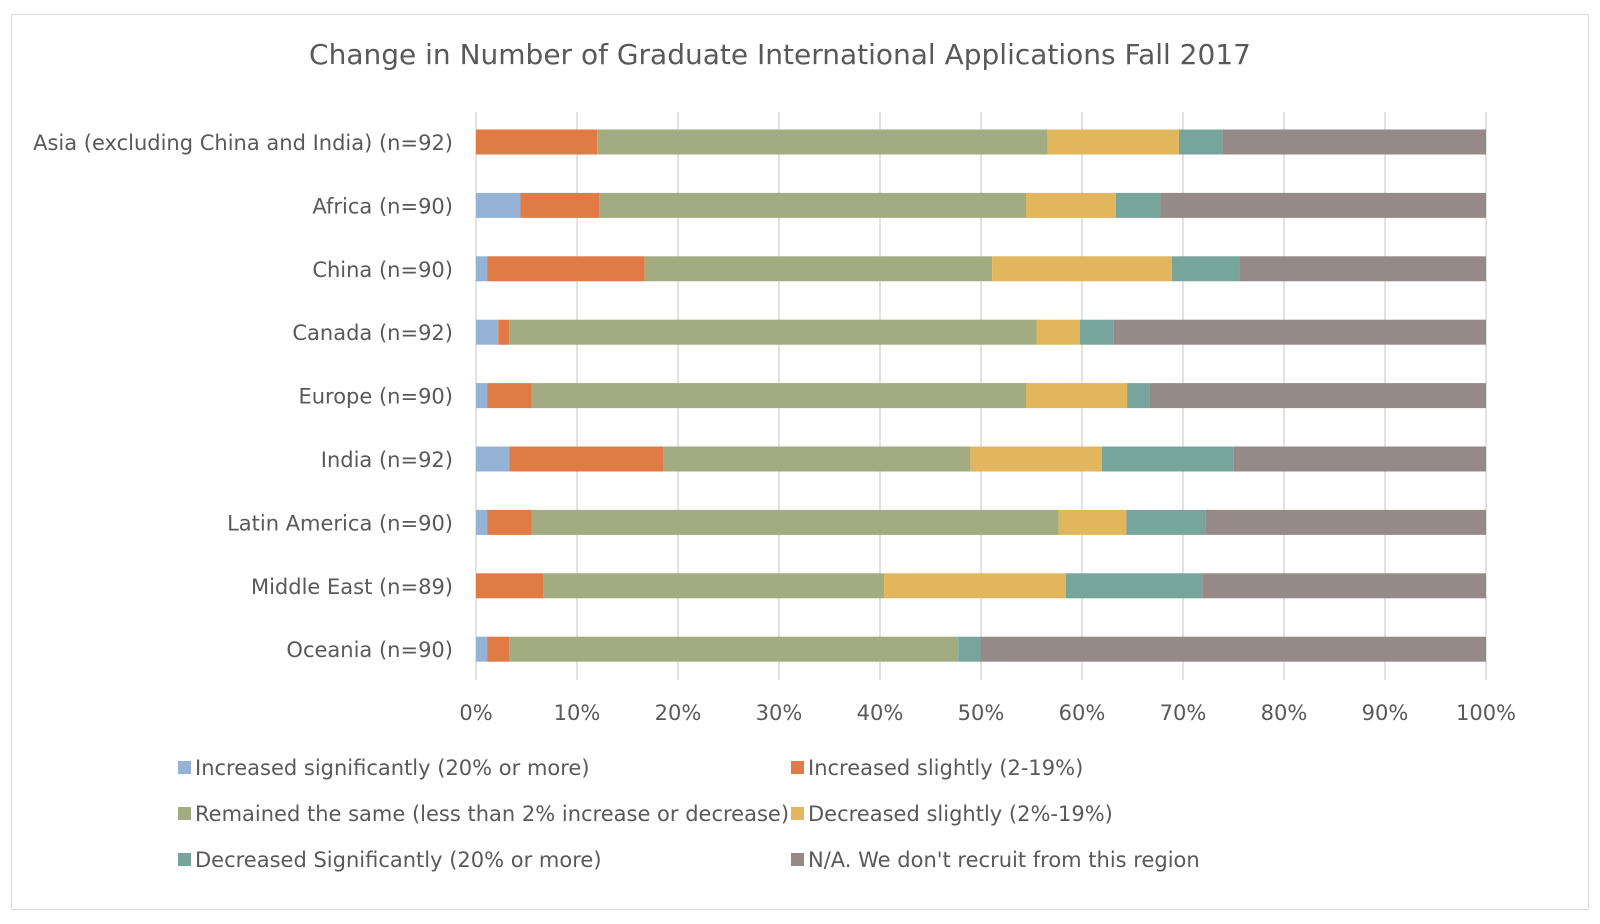 This screenshot has height=924, width=1600. What do you see at coordinates (243, 143) in the screenshot?
I see `category-label: Asia (excluding China and India) (n=92)` at bounding box center [243, 143].